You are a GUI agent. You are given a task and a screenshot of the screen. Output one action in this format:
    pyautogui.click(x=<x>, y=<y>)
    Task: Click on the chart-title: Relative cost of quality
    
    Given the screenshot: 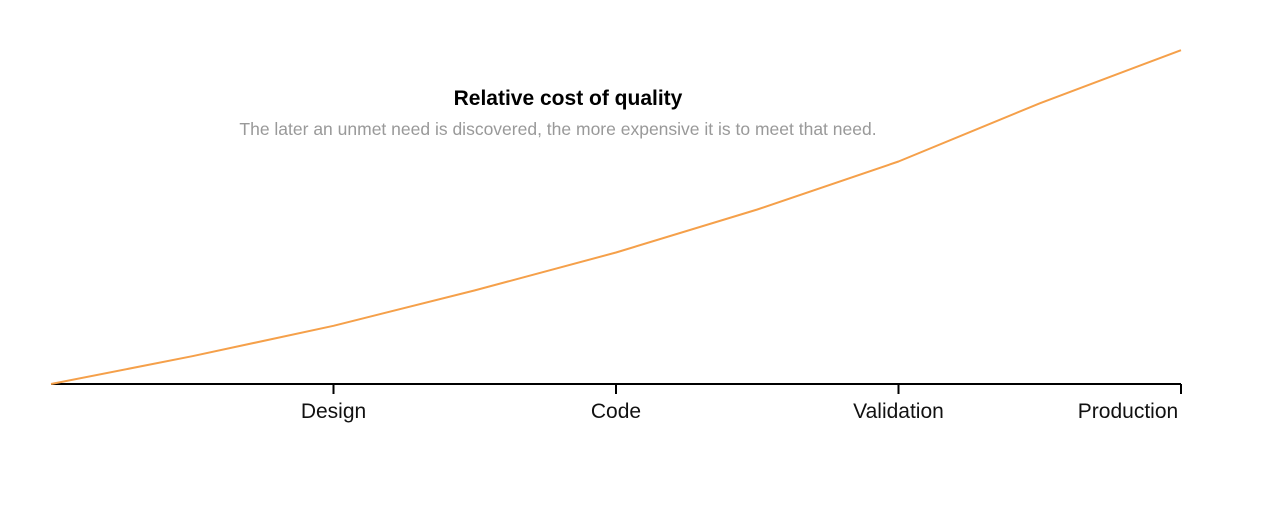 What is the action you would take?
    pyautogui.click(x=568, y=98)
    